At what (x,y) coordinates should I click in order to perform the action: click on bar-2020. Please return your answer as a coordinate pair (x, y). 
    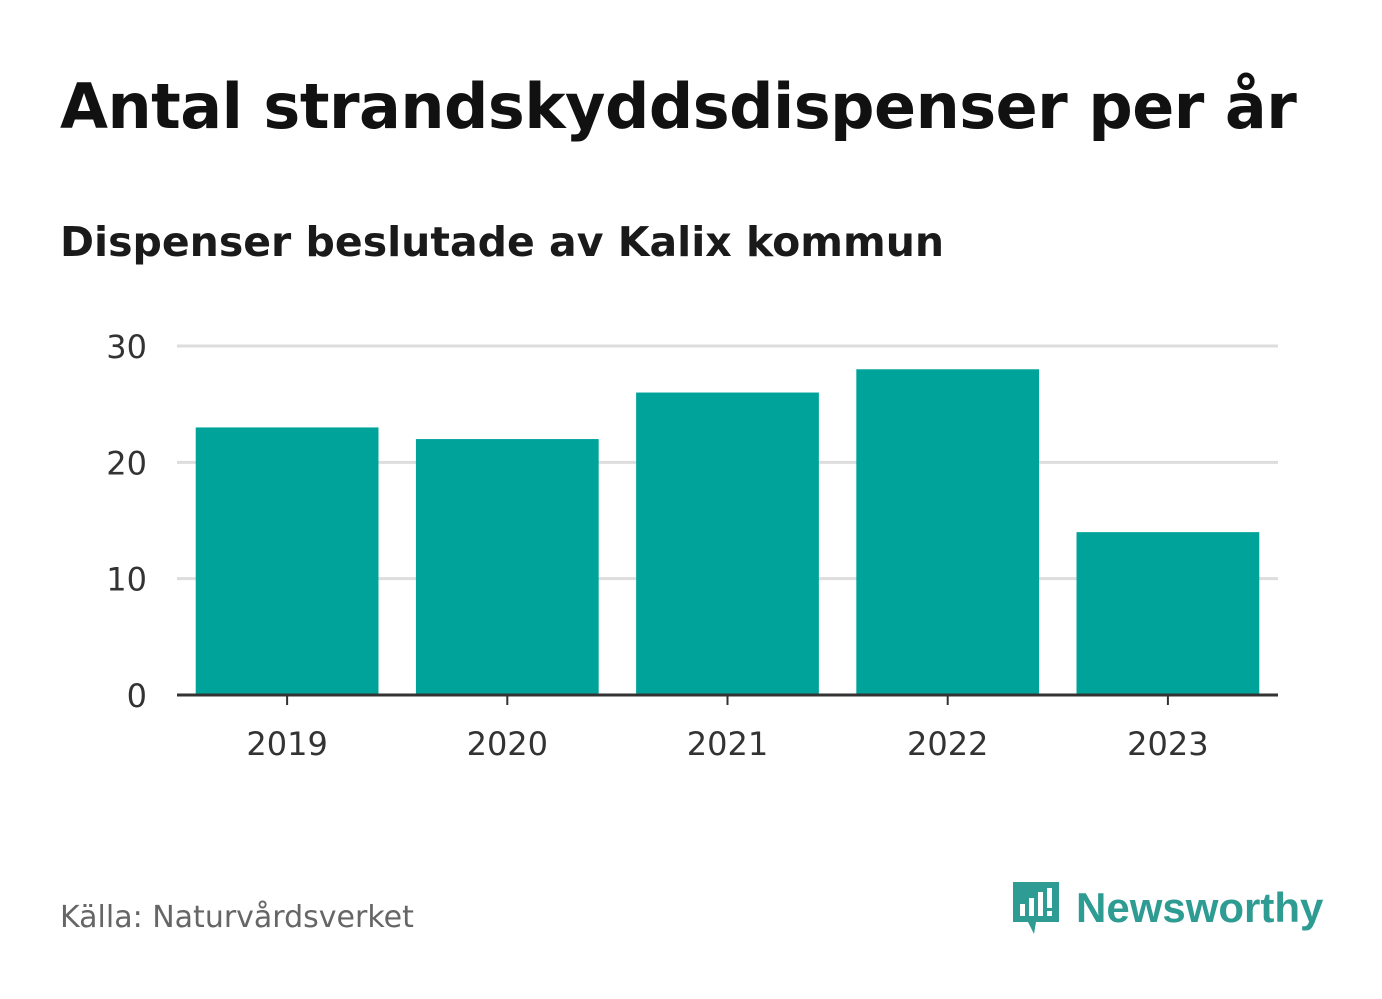
    Looking at the image, I should click on (507, 567).